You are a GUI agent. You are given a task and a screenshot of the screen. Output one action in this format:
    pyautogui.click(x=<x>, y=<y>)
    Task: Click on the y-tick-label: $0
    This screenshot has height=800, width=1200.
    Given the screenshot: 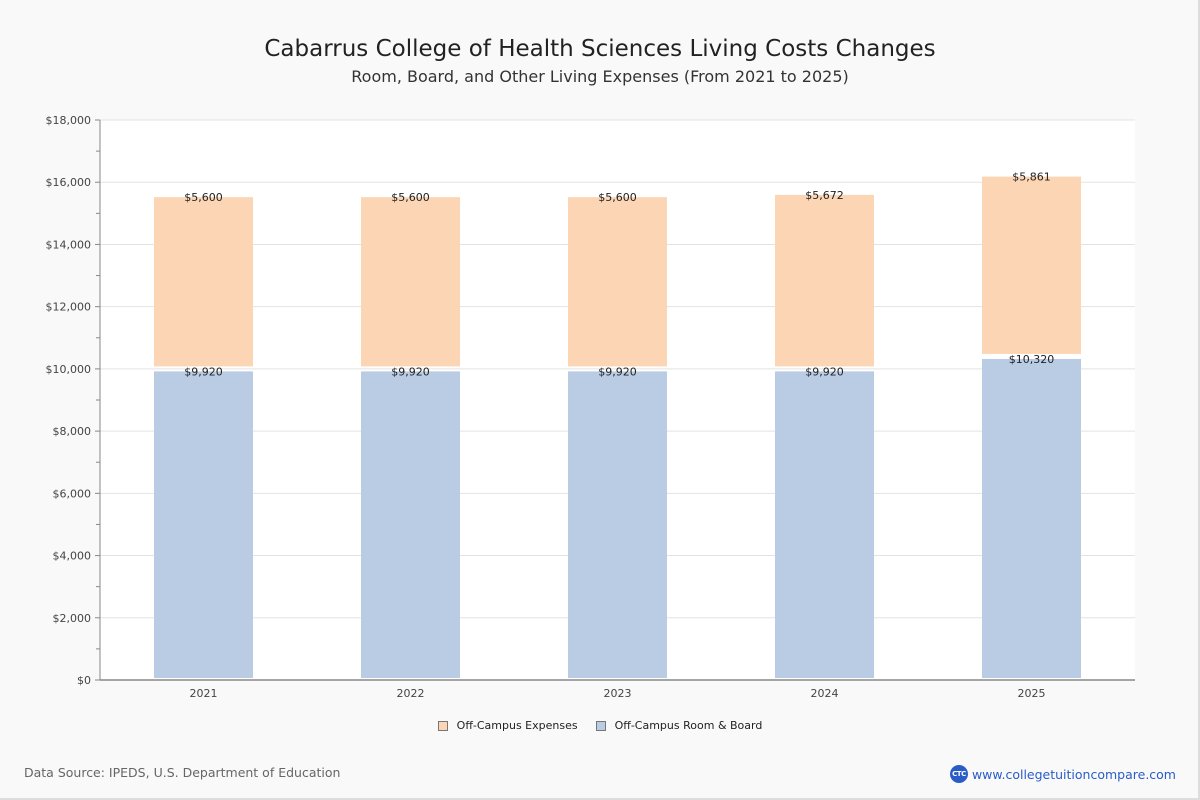 What is the action you would take?
    pyautogui.click(x=84, y=680)
    